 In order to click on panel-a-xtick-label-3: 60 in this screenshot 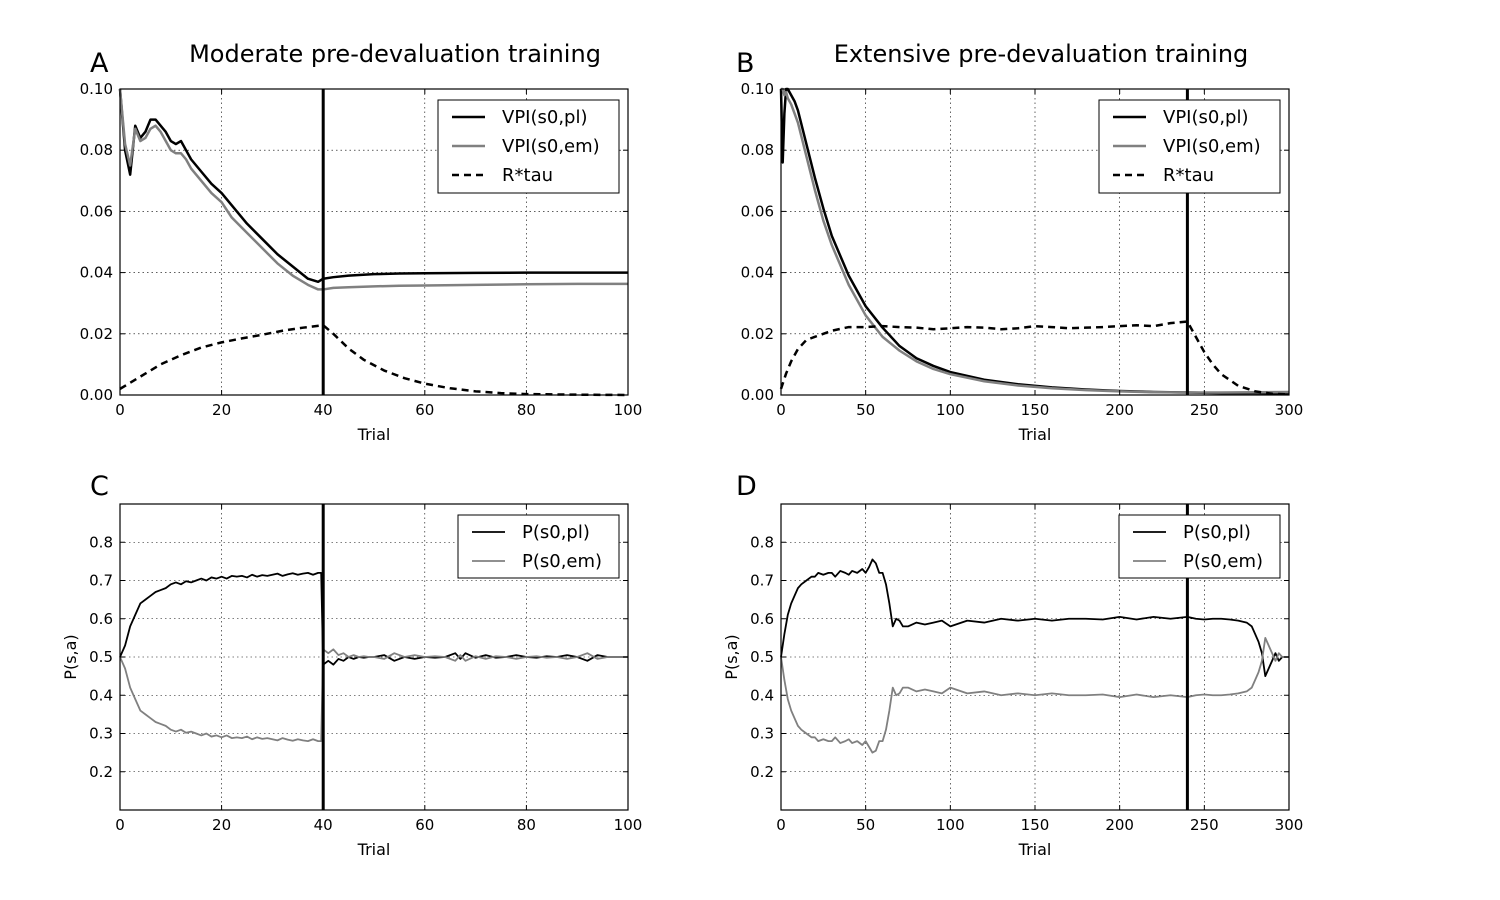, I will do `click(424, 410)`.